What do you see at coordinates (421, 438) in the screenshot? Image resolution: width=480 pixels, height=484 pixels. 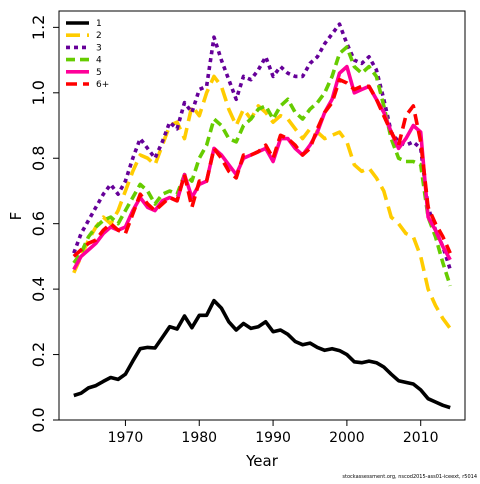 I see `x-tick-label: 2010` at bounding box center [421, 438].